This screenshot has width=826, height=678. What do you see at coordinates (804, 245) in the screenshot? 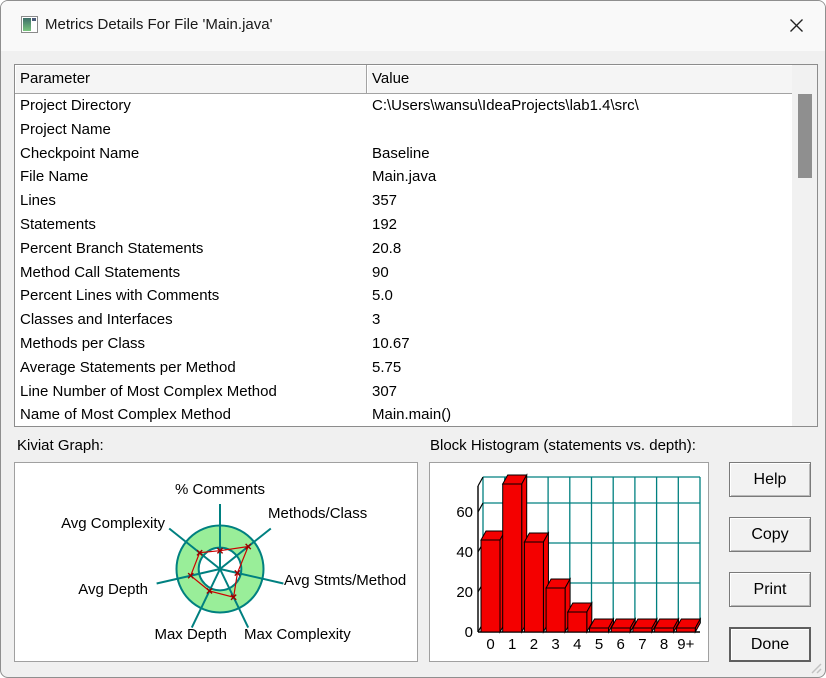
I see `vertical-scrollbar` at bounding box center [804, 245].